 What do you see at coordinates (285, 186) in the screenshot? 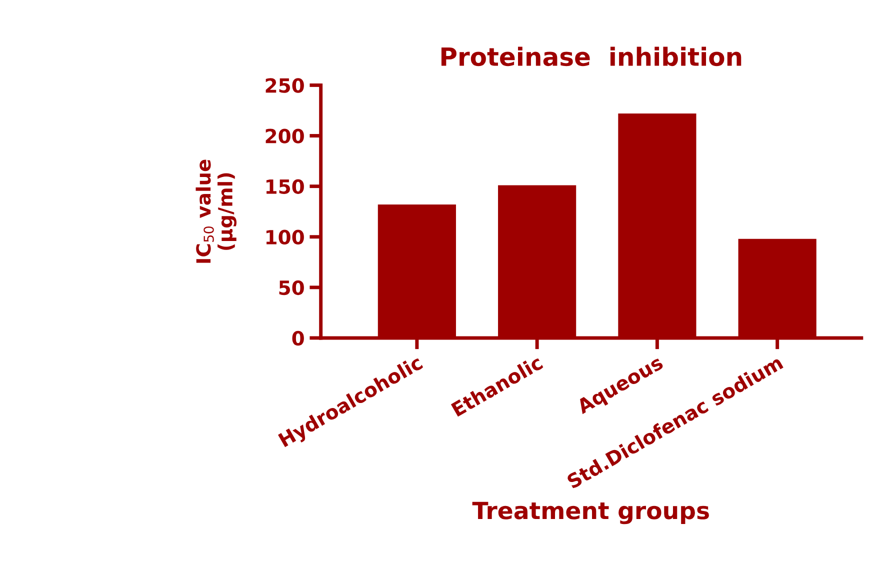
I see `y-tick-label: 150` at bounding box center [285, 186].